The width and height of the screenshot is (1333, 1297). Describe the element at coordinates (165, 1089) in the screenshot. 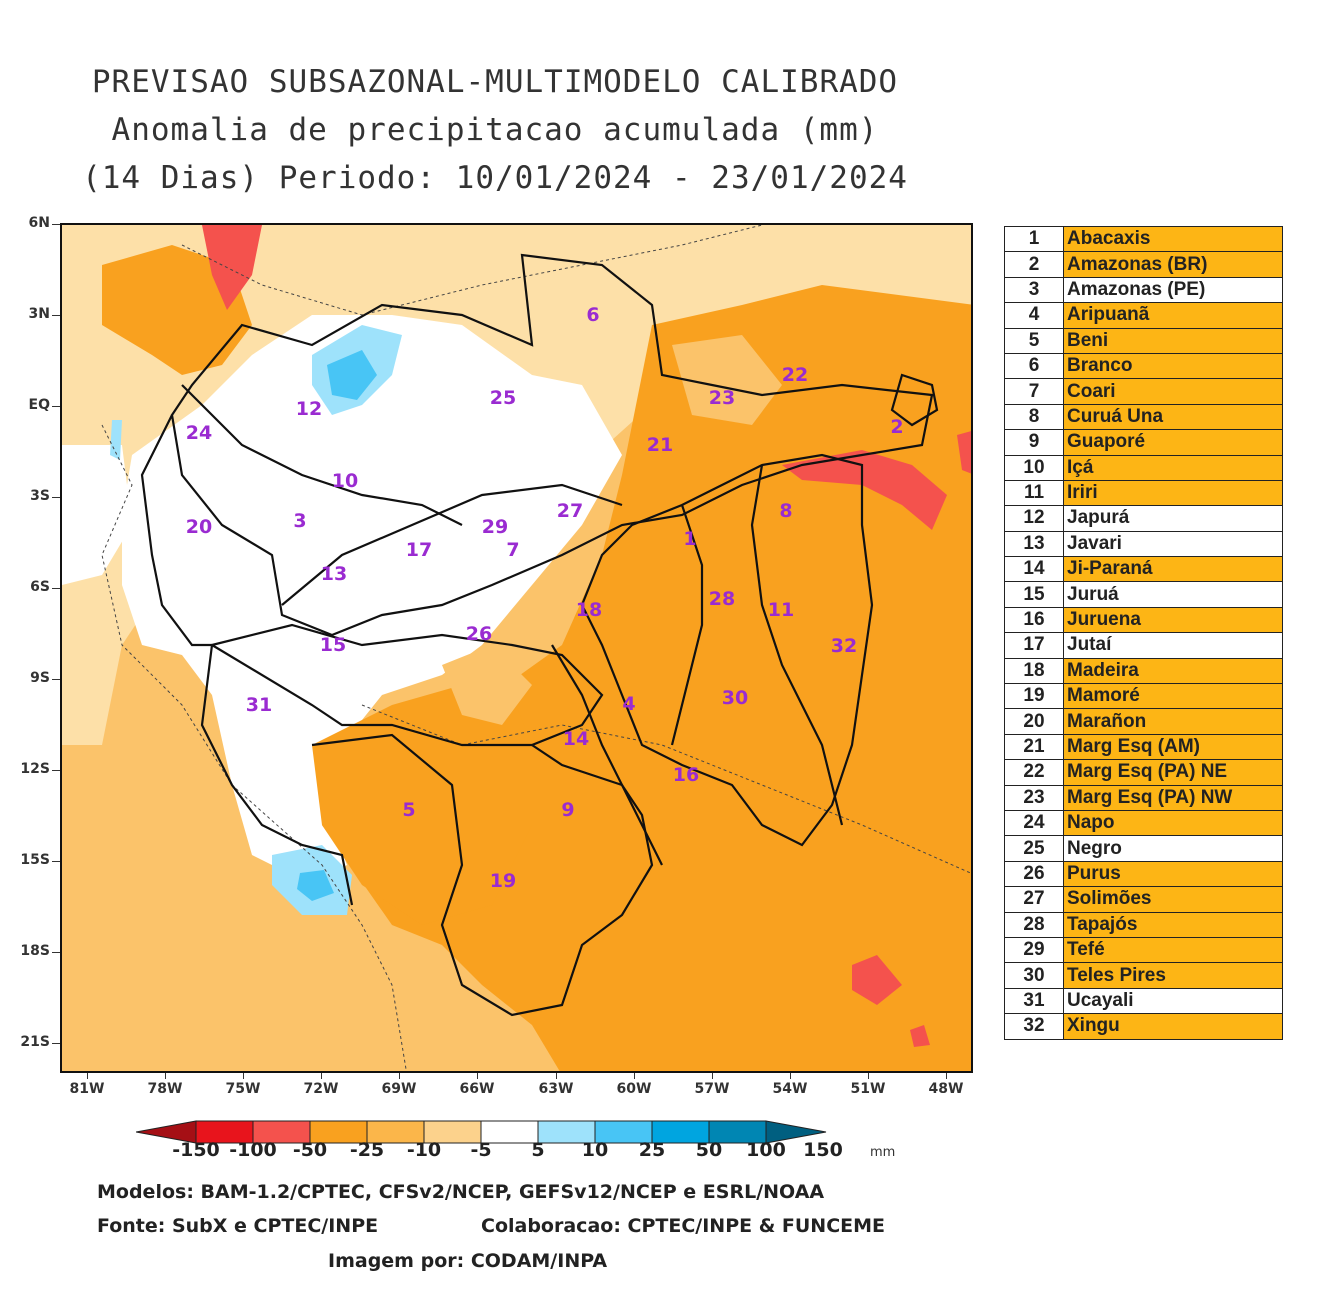

I see `lon-label: 78W` at that location.